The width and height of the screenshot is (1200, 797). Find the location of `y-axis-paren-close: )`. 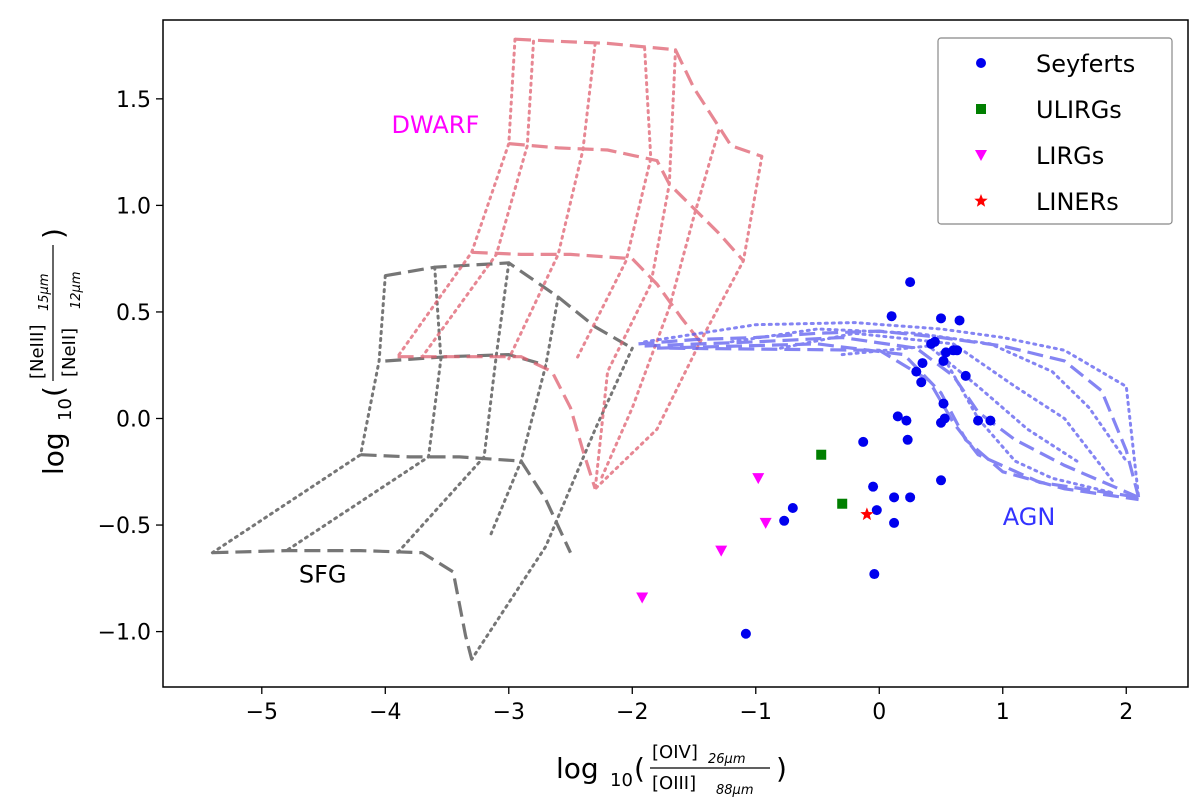

y-axis-paren-close: ) is located at coordinates (53, 233).